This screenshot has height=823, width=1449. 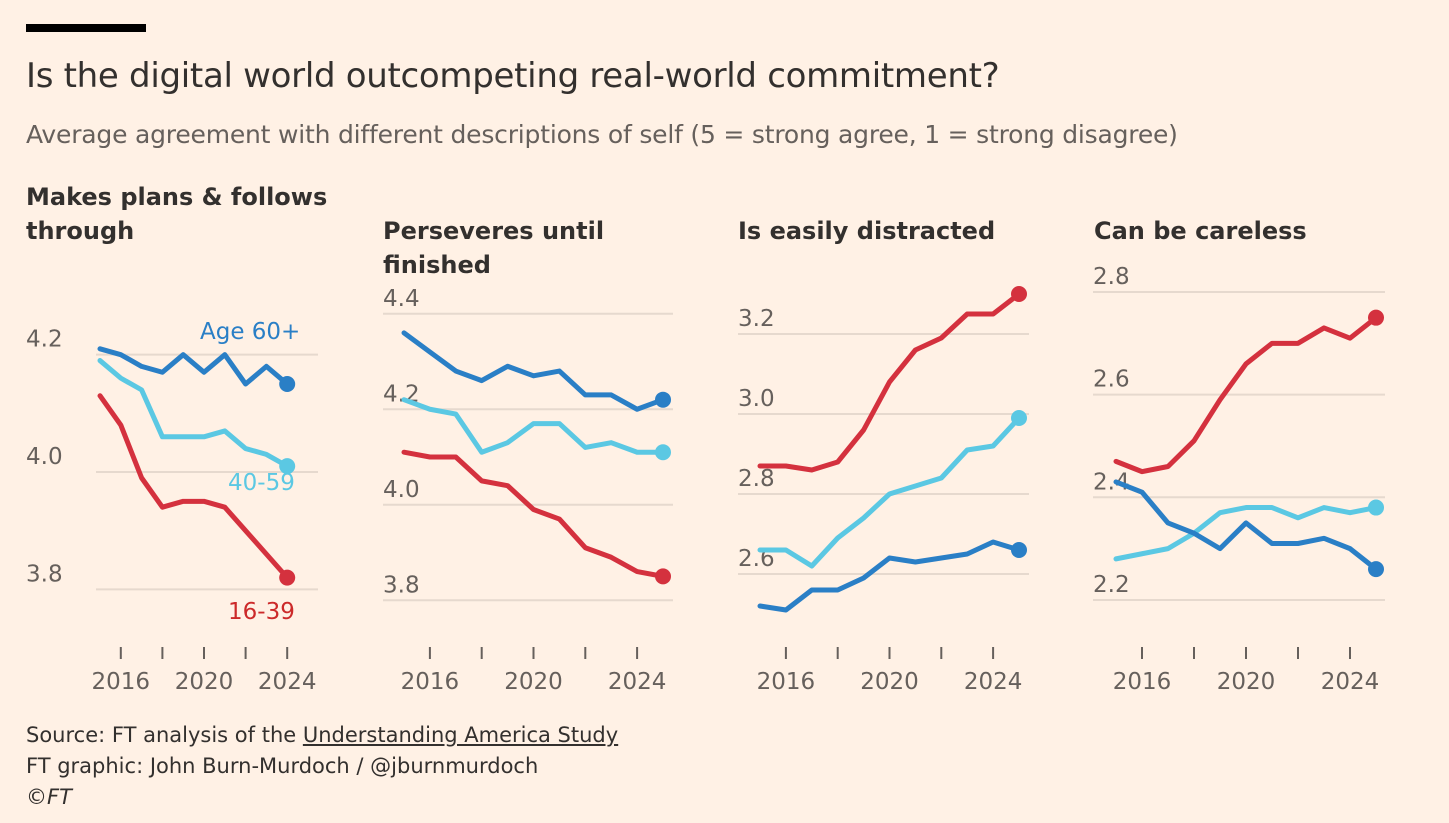 I want to click on series-label-40-59: 40-59, so click(x=261, y=483).